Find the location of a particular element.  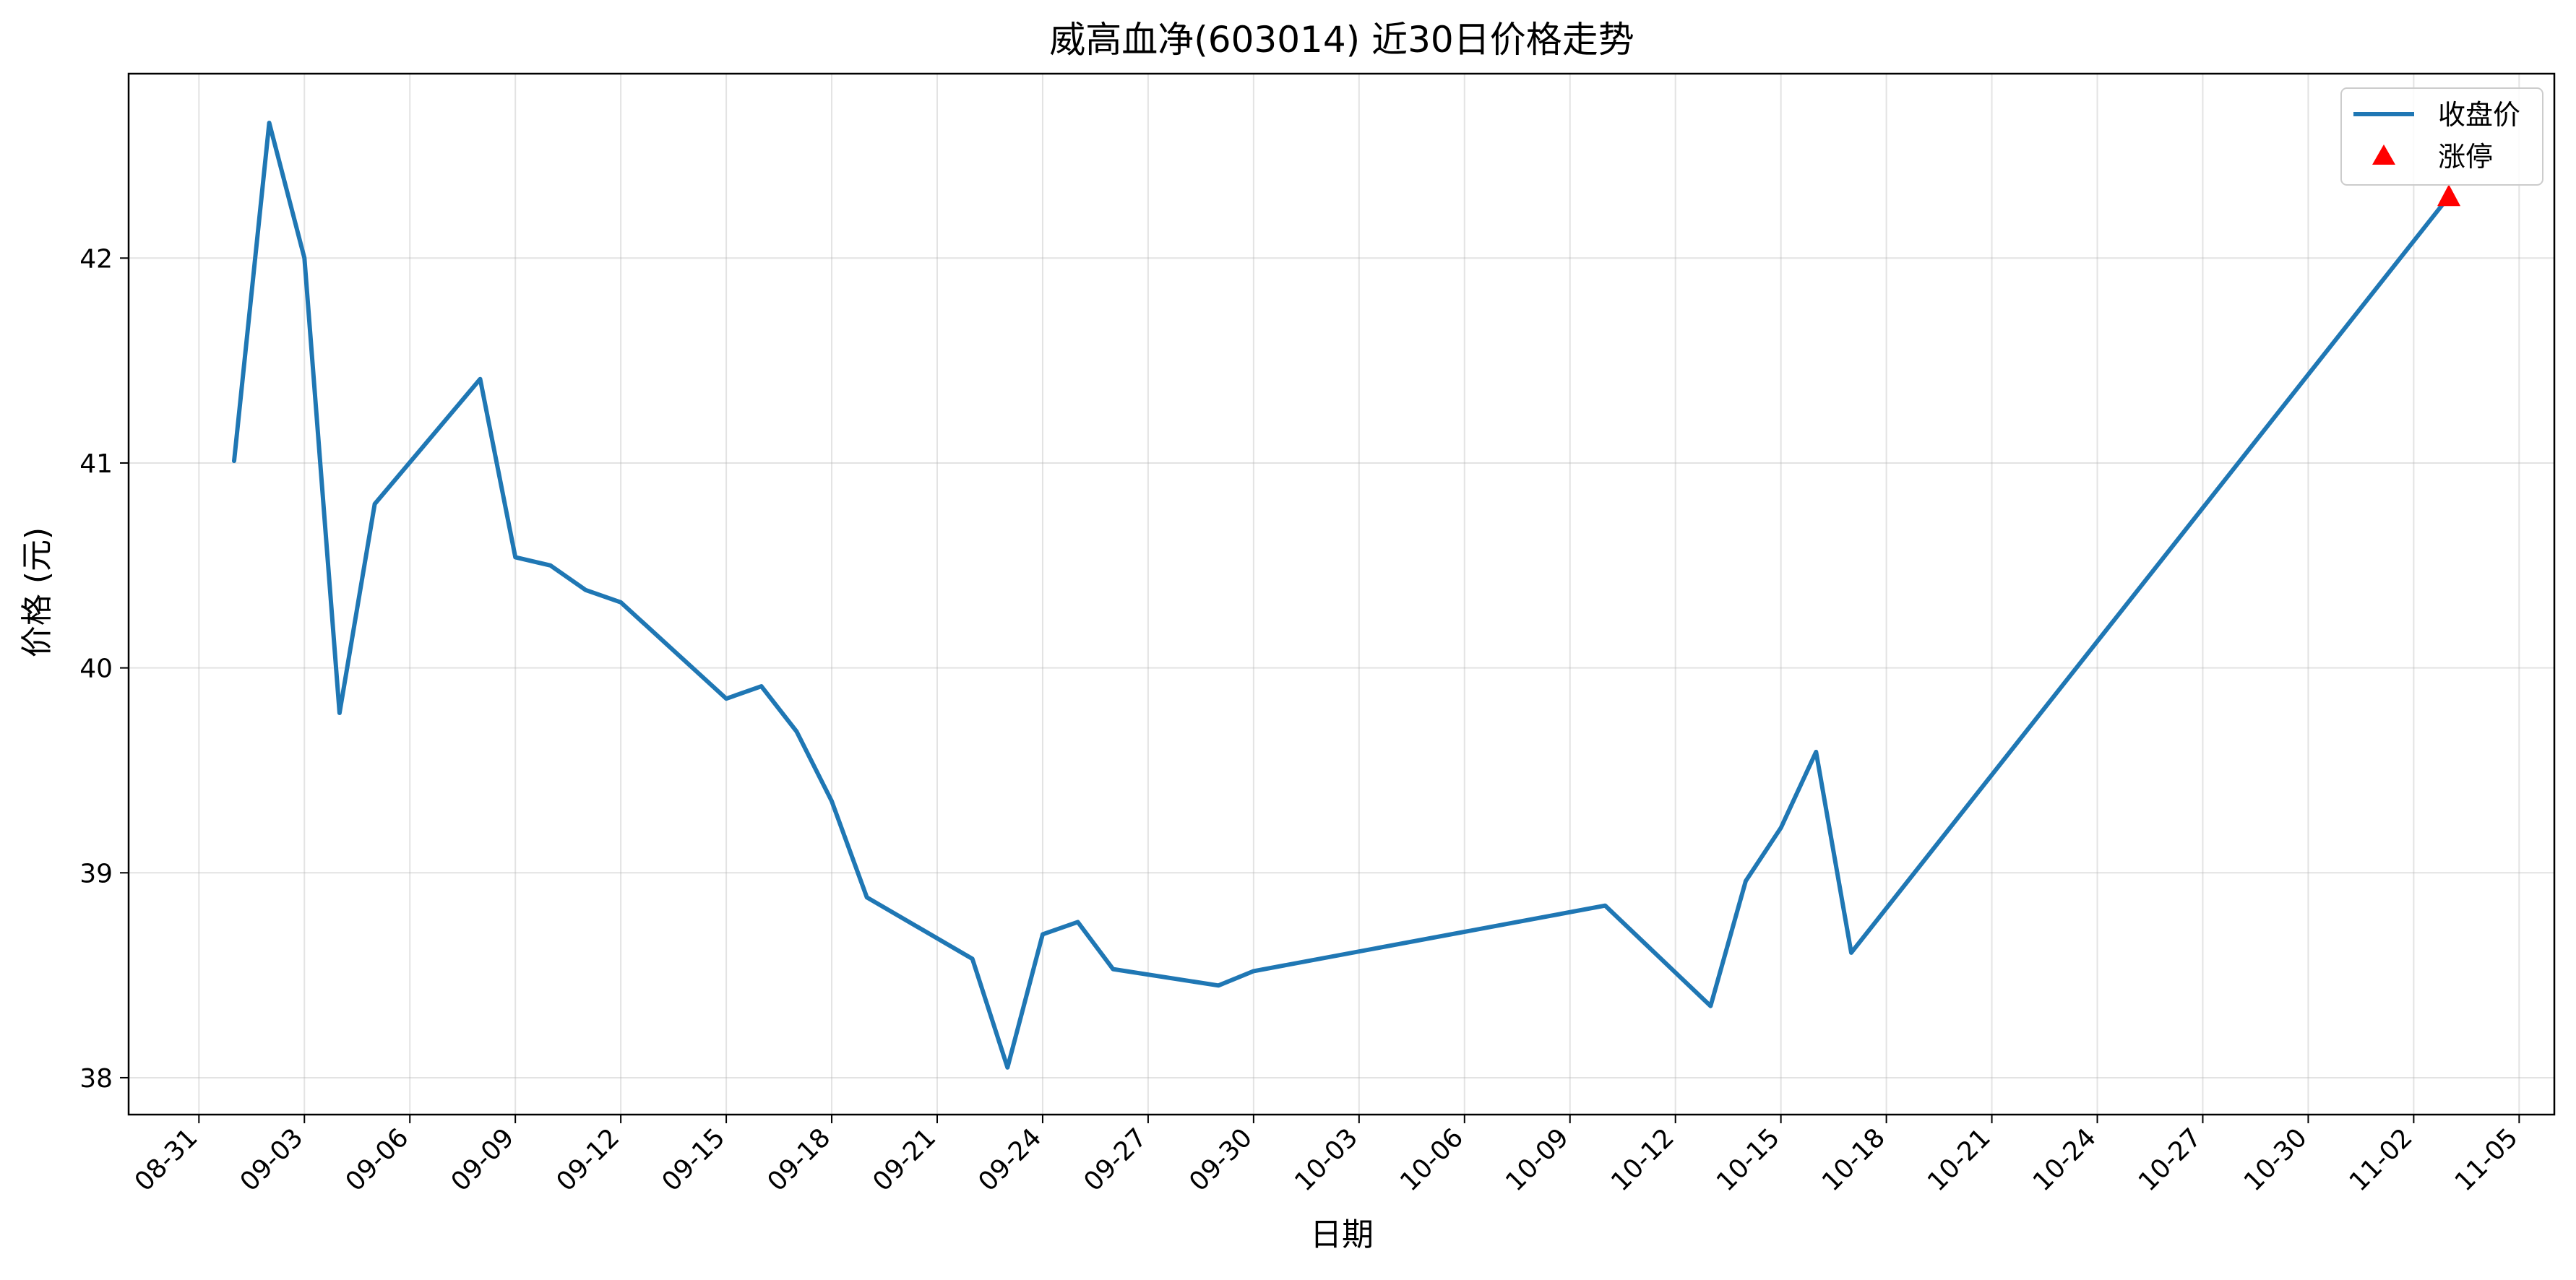

y-tick-label: 39 is located at coordinates (96, 873).